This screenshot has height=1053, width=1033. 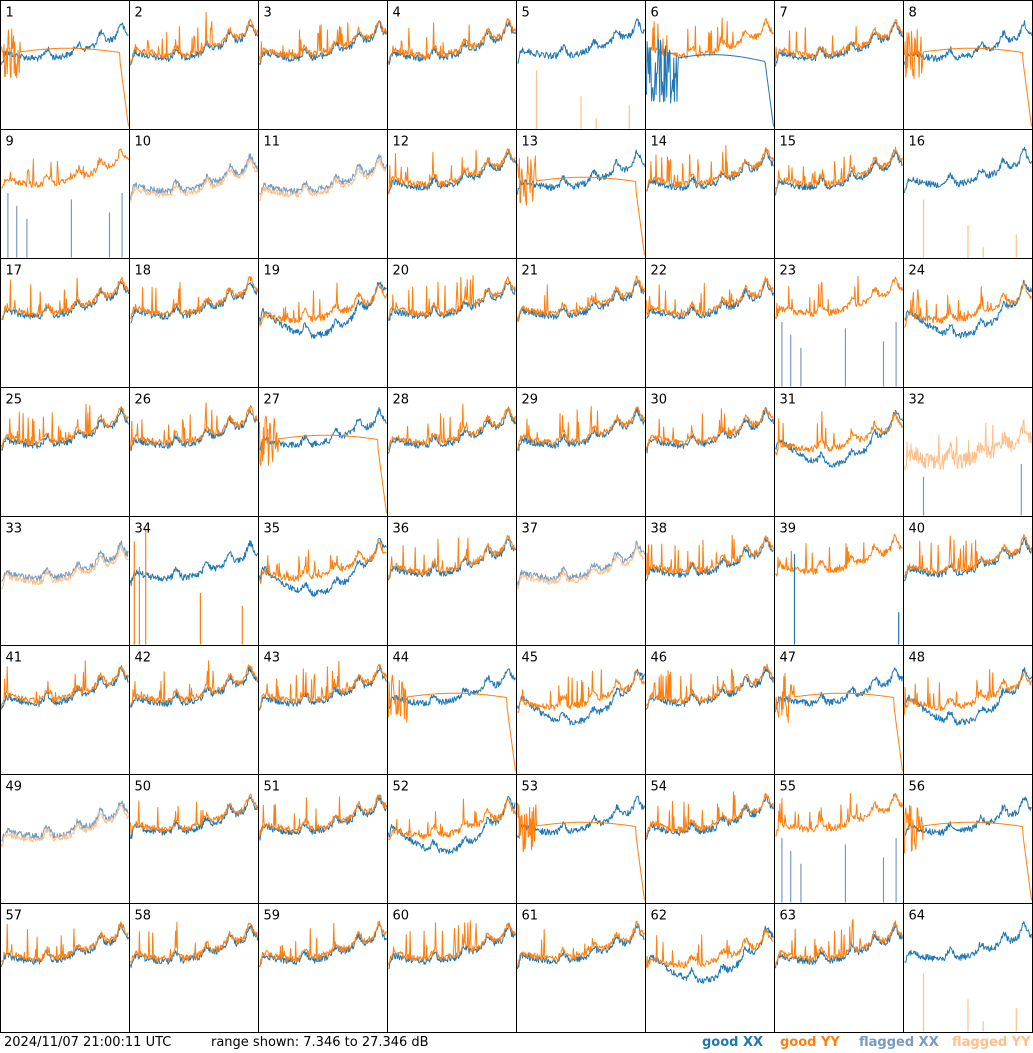 I want to click on panel-41: 41, so click(x=65, y=710).